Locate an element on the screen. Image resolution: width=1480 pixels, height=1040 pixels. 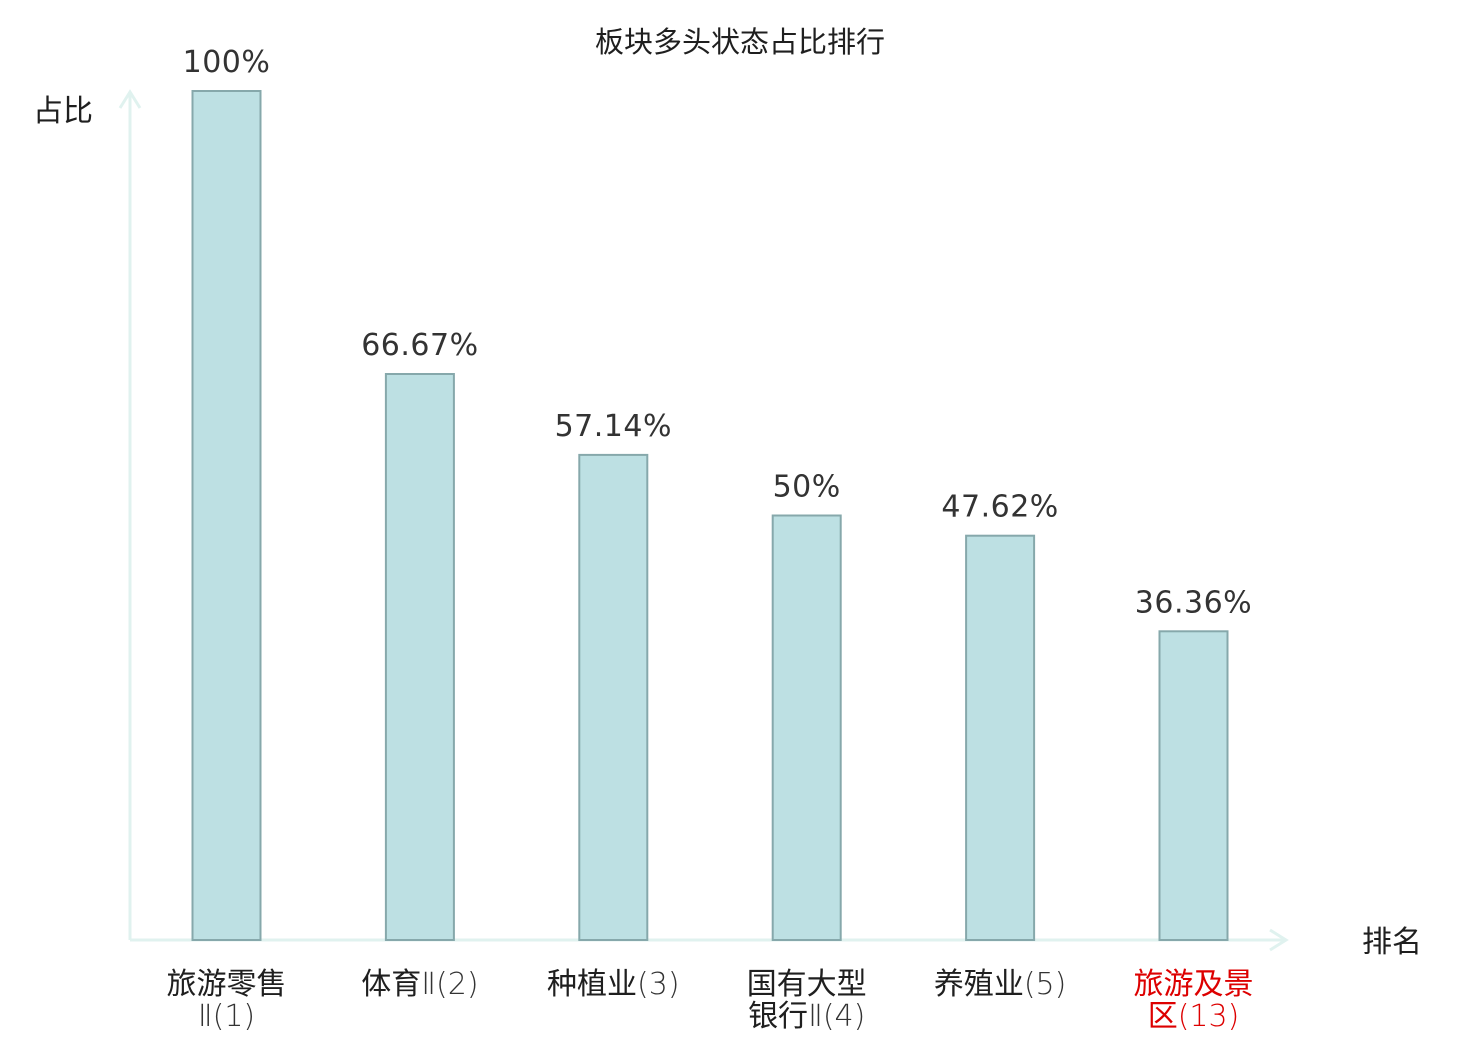
x-tick-label: 银行Ⅱ(4) is located at coordinates (806, 1016).